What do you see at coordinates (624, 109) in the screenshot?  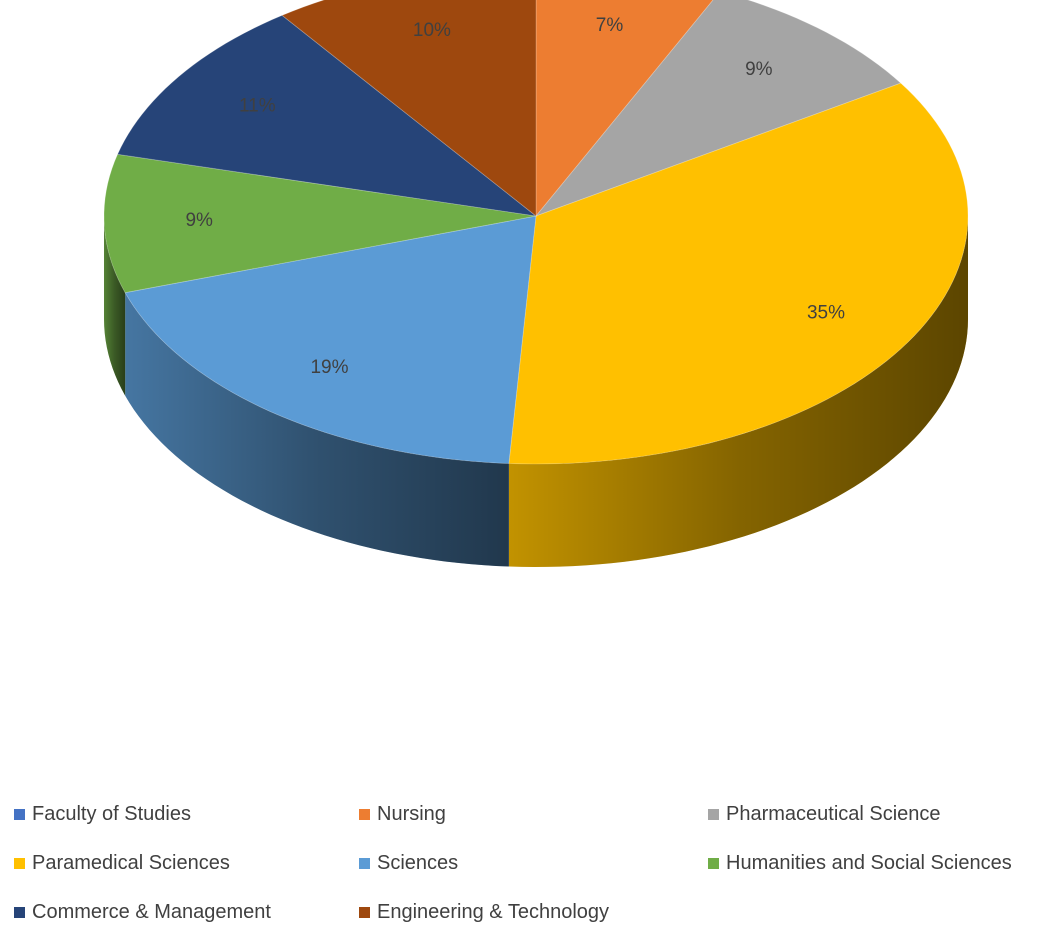 I see `pie-slice-nursing` at bounding box center [624, 109].